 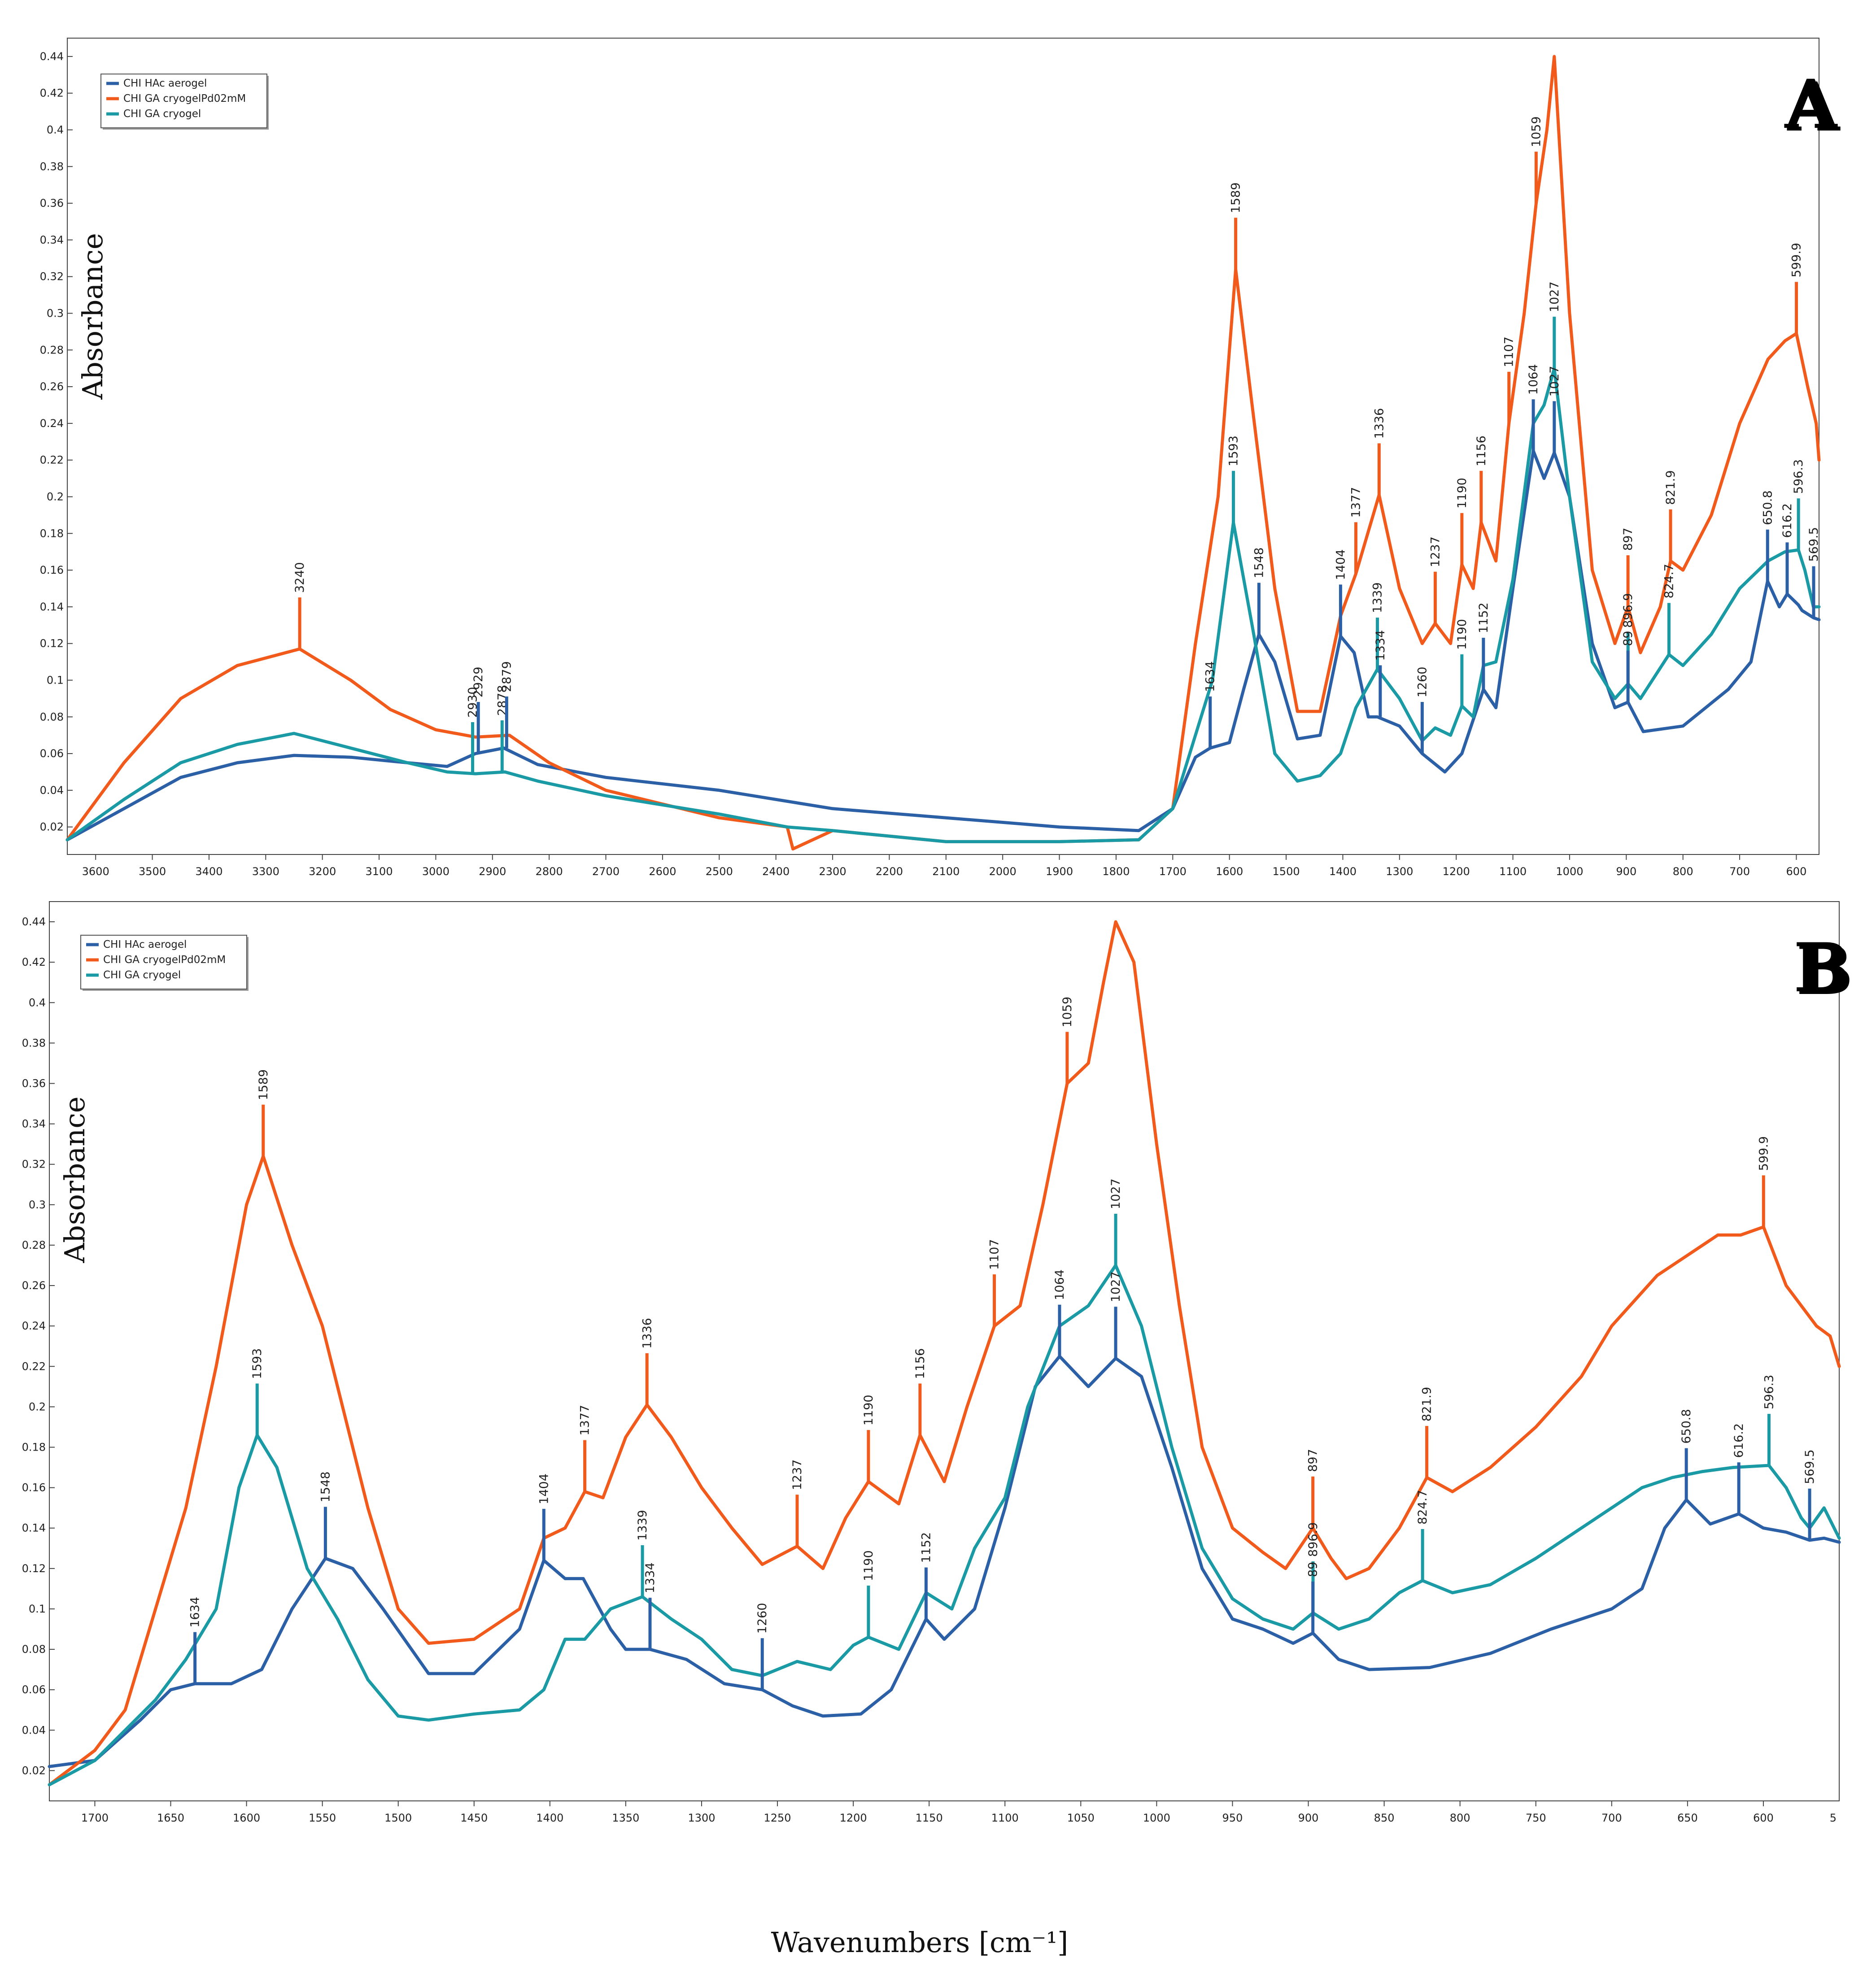 What do you see at coordinates (52, 166) in the screenshot?
I see `panel-a-y-tick-label: 0.38` at bounding box center [52, 166].